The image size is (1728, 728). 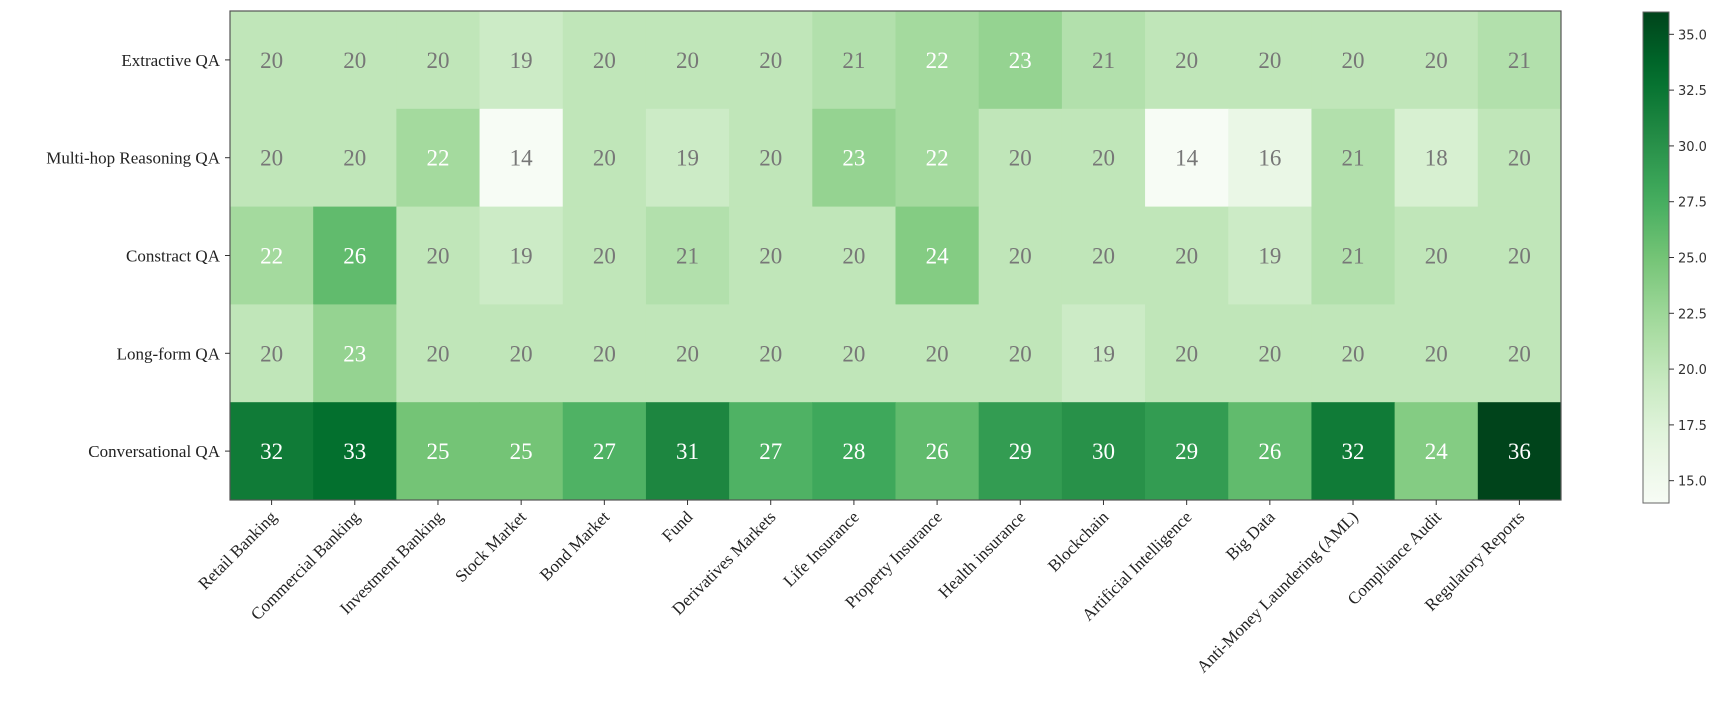 What do you see at coordinates (1692, 147) in the screenshot?
I see `colorbar-tick-label: 30.0` at bounding box center [1692, 147].